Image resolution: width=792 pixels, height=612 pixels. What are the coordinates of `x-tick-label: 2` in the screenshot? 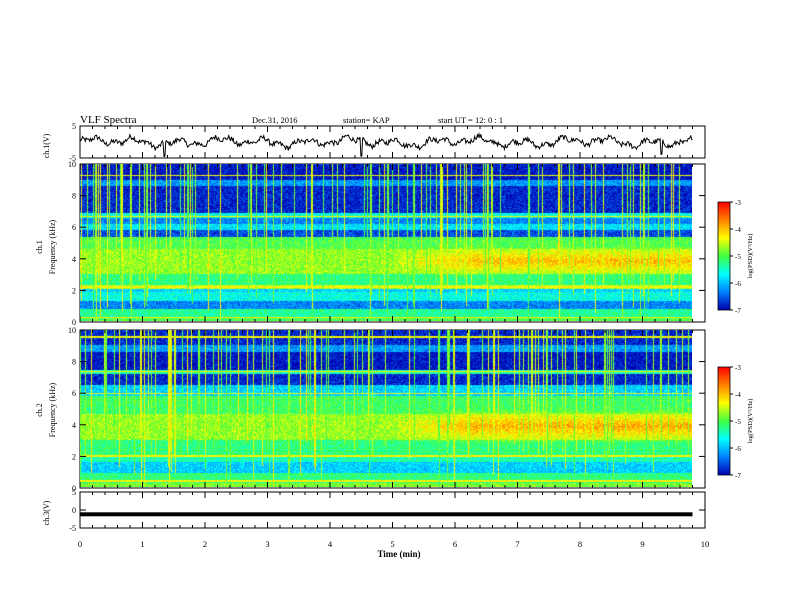 It's located at (205, 544).